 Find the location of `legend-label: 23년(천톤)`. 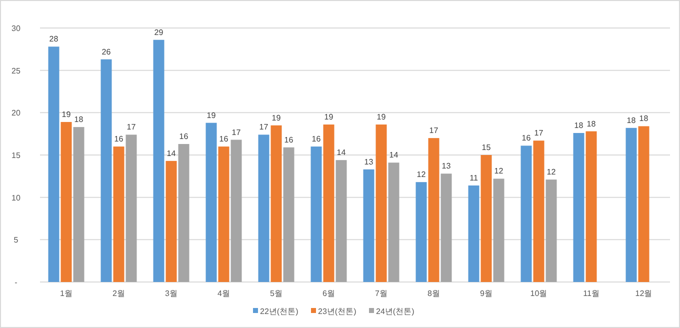

legend-label: 23년(천톤) is located at coordinates (337, 311).